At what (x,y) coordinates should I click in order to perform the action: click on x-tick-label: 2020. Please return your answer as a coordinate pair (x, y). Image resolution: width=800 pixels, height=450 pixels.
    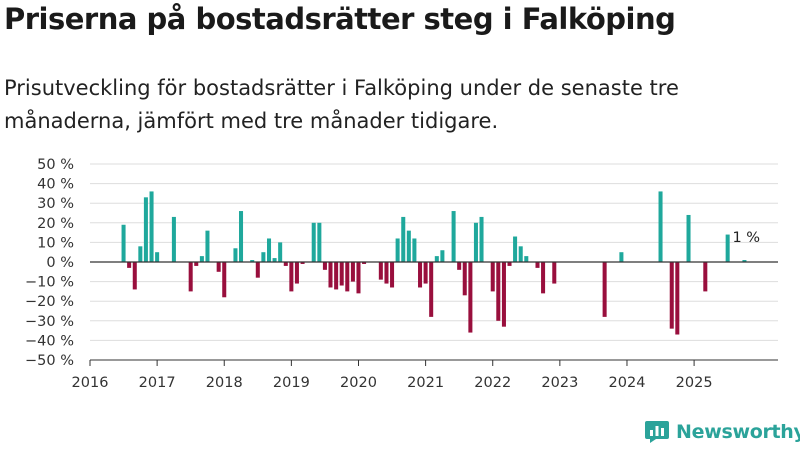
    Looking at the image, I should click on (358, 383).